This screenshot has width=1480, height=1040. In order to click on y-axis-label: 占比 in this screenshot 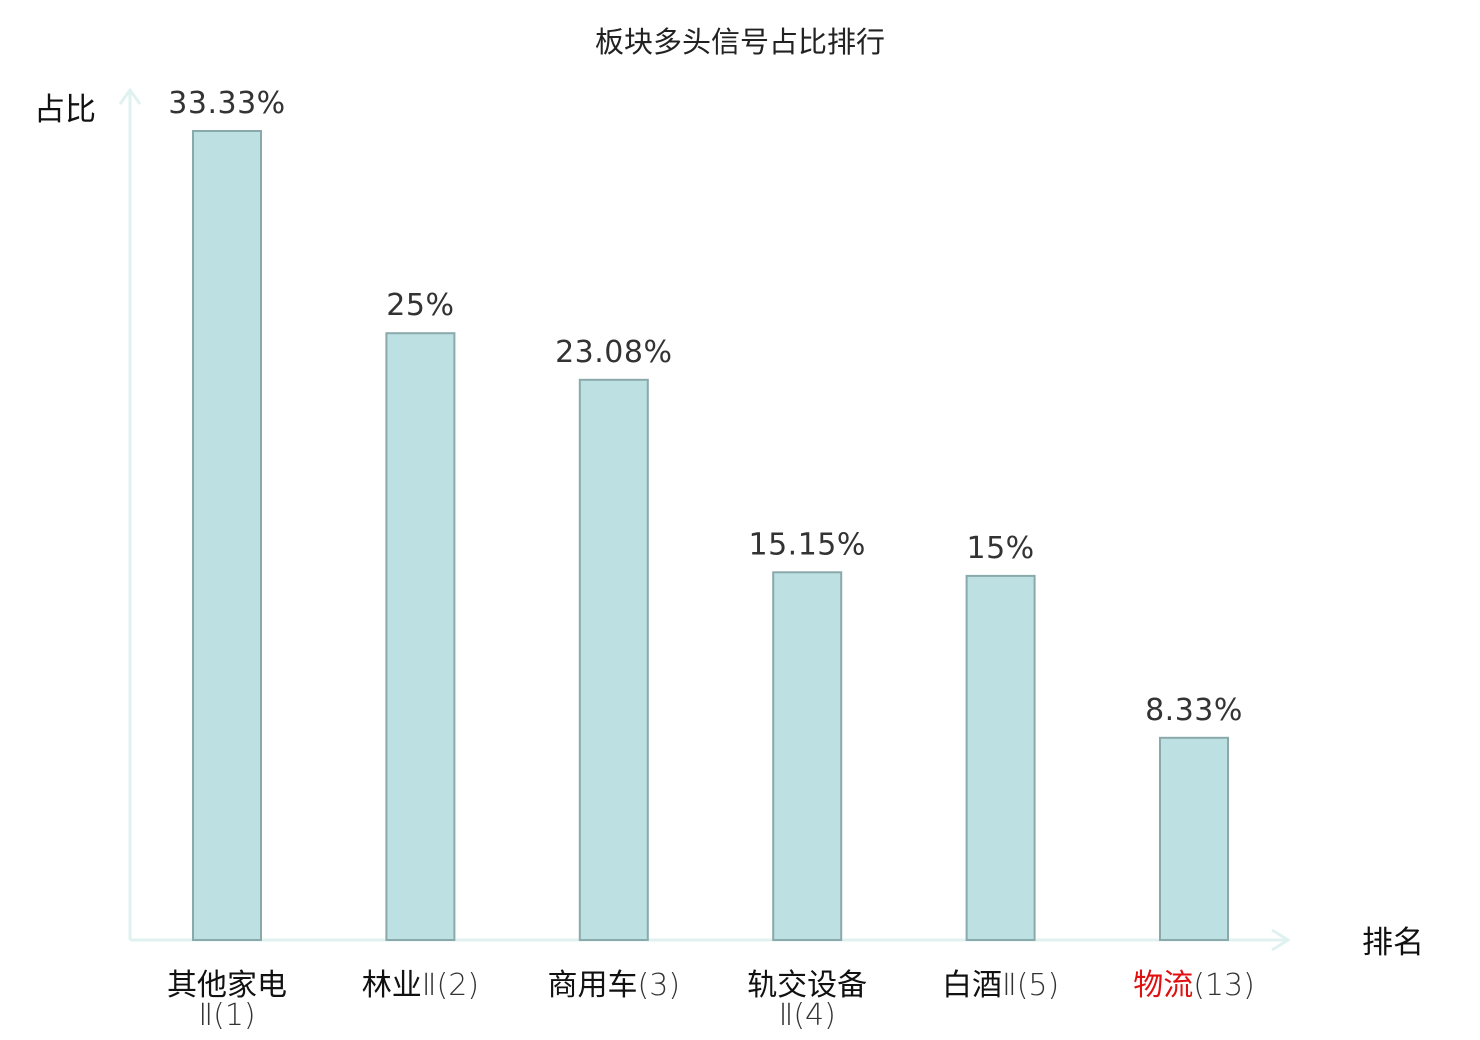, I will do `click(65, 110)`.